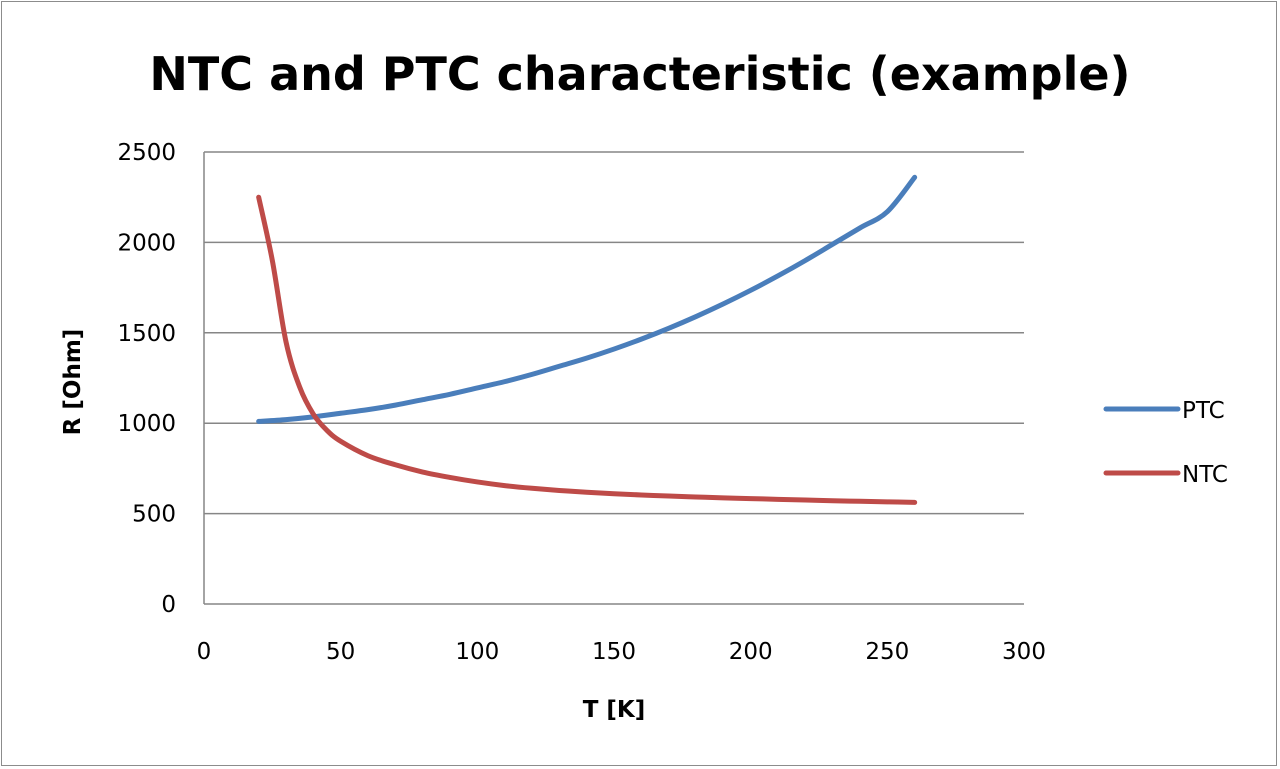 The height and width of the screenshot is (769, 1280). I want to click on y-tick-label: 0, so click(168, 605).